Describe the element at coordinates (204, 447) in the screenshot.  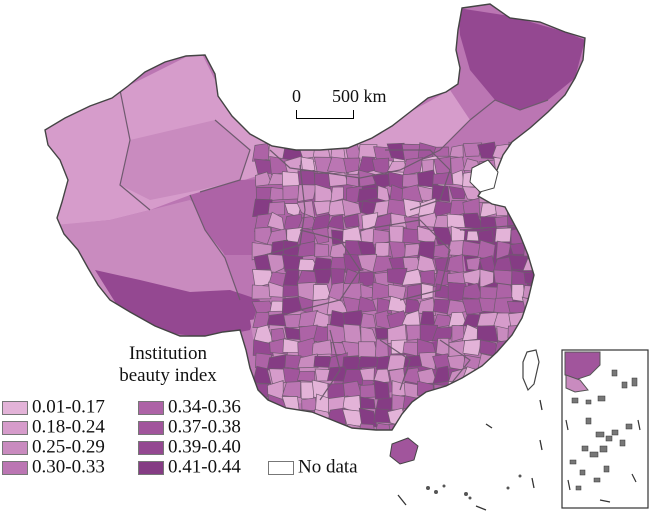
I see `legend-label: 0.39-0.40` at that location.